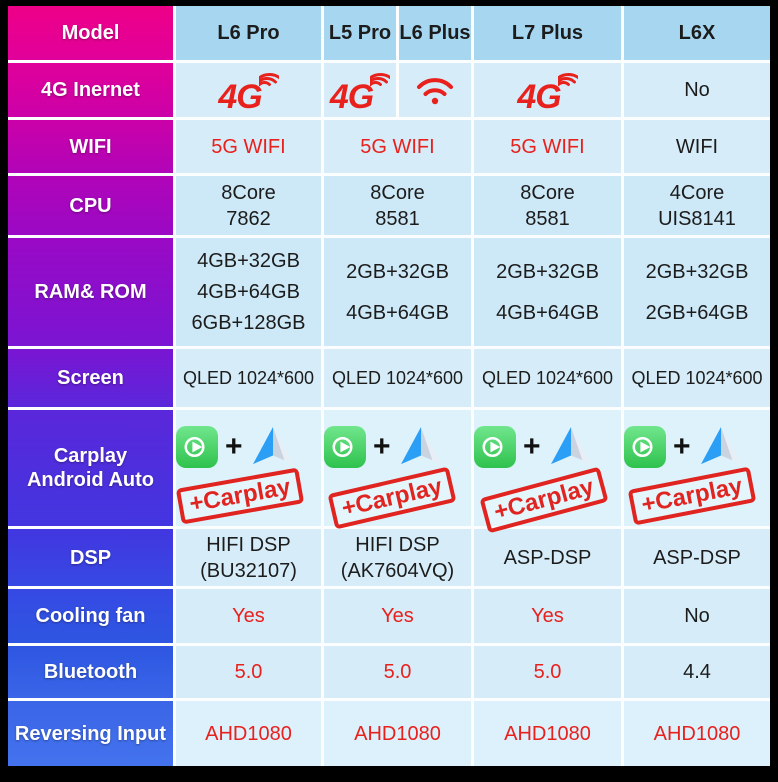 This screenshot has height=782, width=778. What do you see at coordinates (697, 733) in the screenshot?
I see `reversing-cell-l6x: AHD1080` at bounding box center [697, 733].